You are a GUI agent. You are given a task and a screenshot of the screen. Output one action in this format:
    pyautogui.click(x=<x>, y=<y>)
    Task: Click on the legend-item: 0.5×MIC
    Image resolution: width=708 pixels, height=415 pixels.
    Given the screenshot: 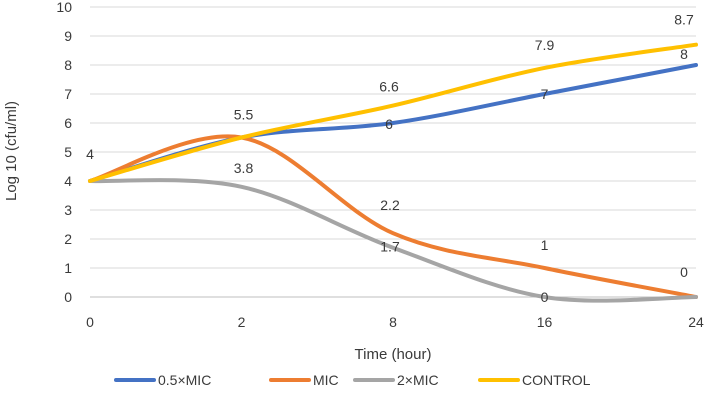 What is the action you would take?
    pyautogui.click(x=162, y=380)
    